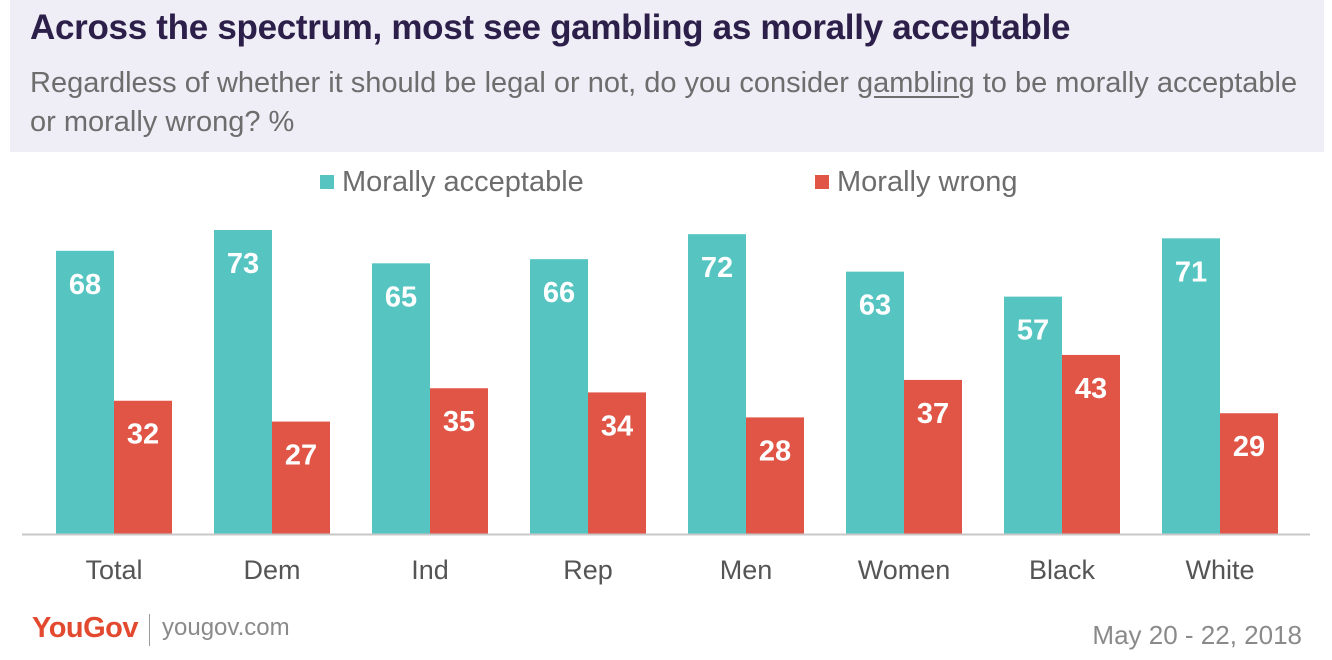 Image resolution: width=1332 pixels, height=660 pixels. What do you see at coordinates (1249, 473) in the screenshot?
I see `bar-wrong-white` at bounding box center [1249, 473].